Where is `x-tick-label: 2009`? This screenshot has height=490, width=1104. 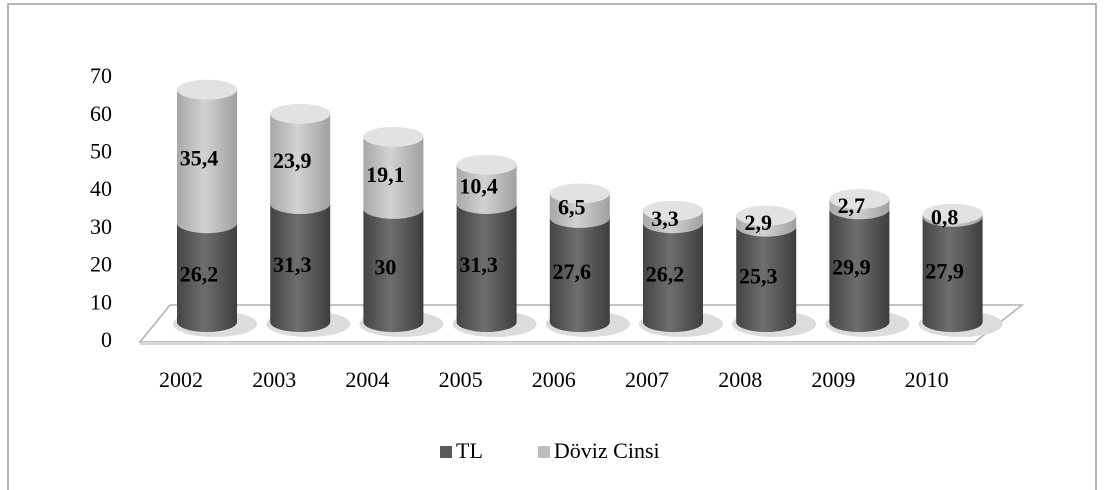 x-tick-label: 2009 is located at coordinates (833, 379).